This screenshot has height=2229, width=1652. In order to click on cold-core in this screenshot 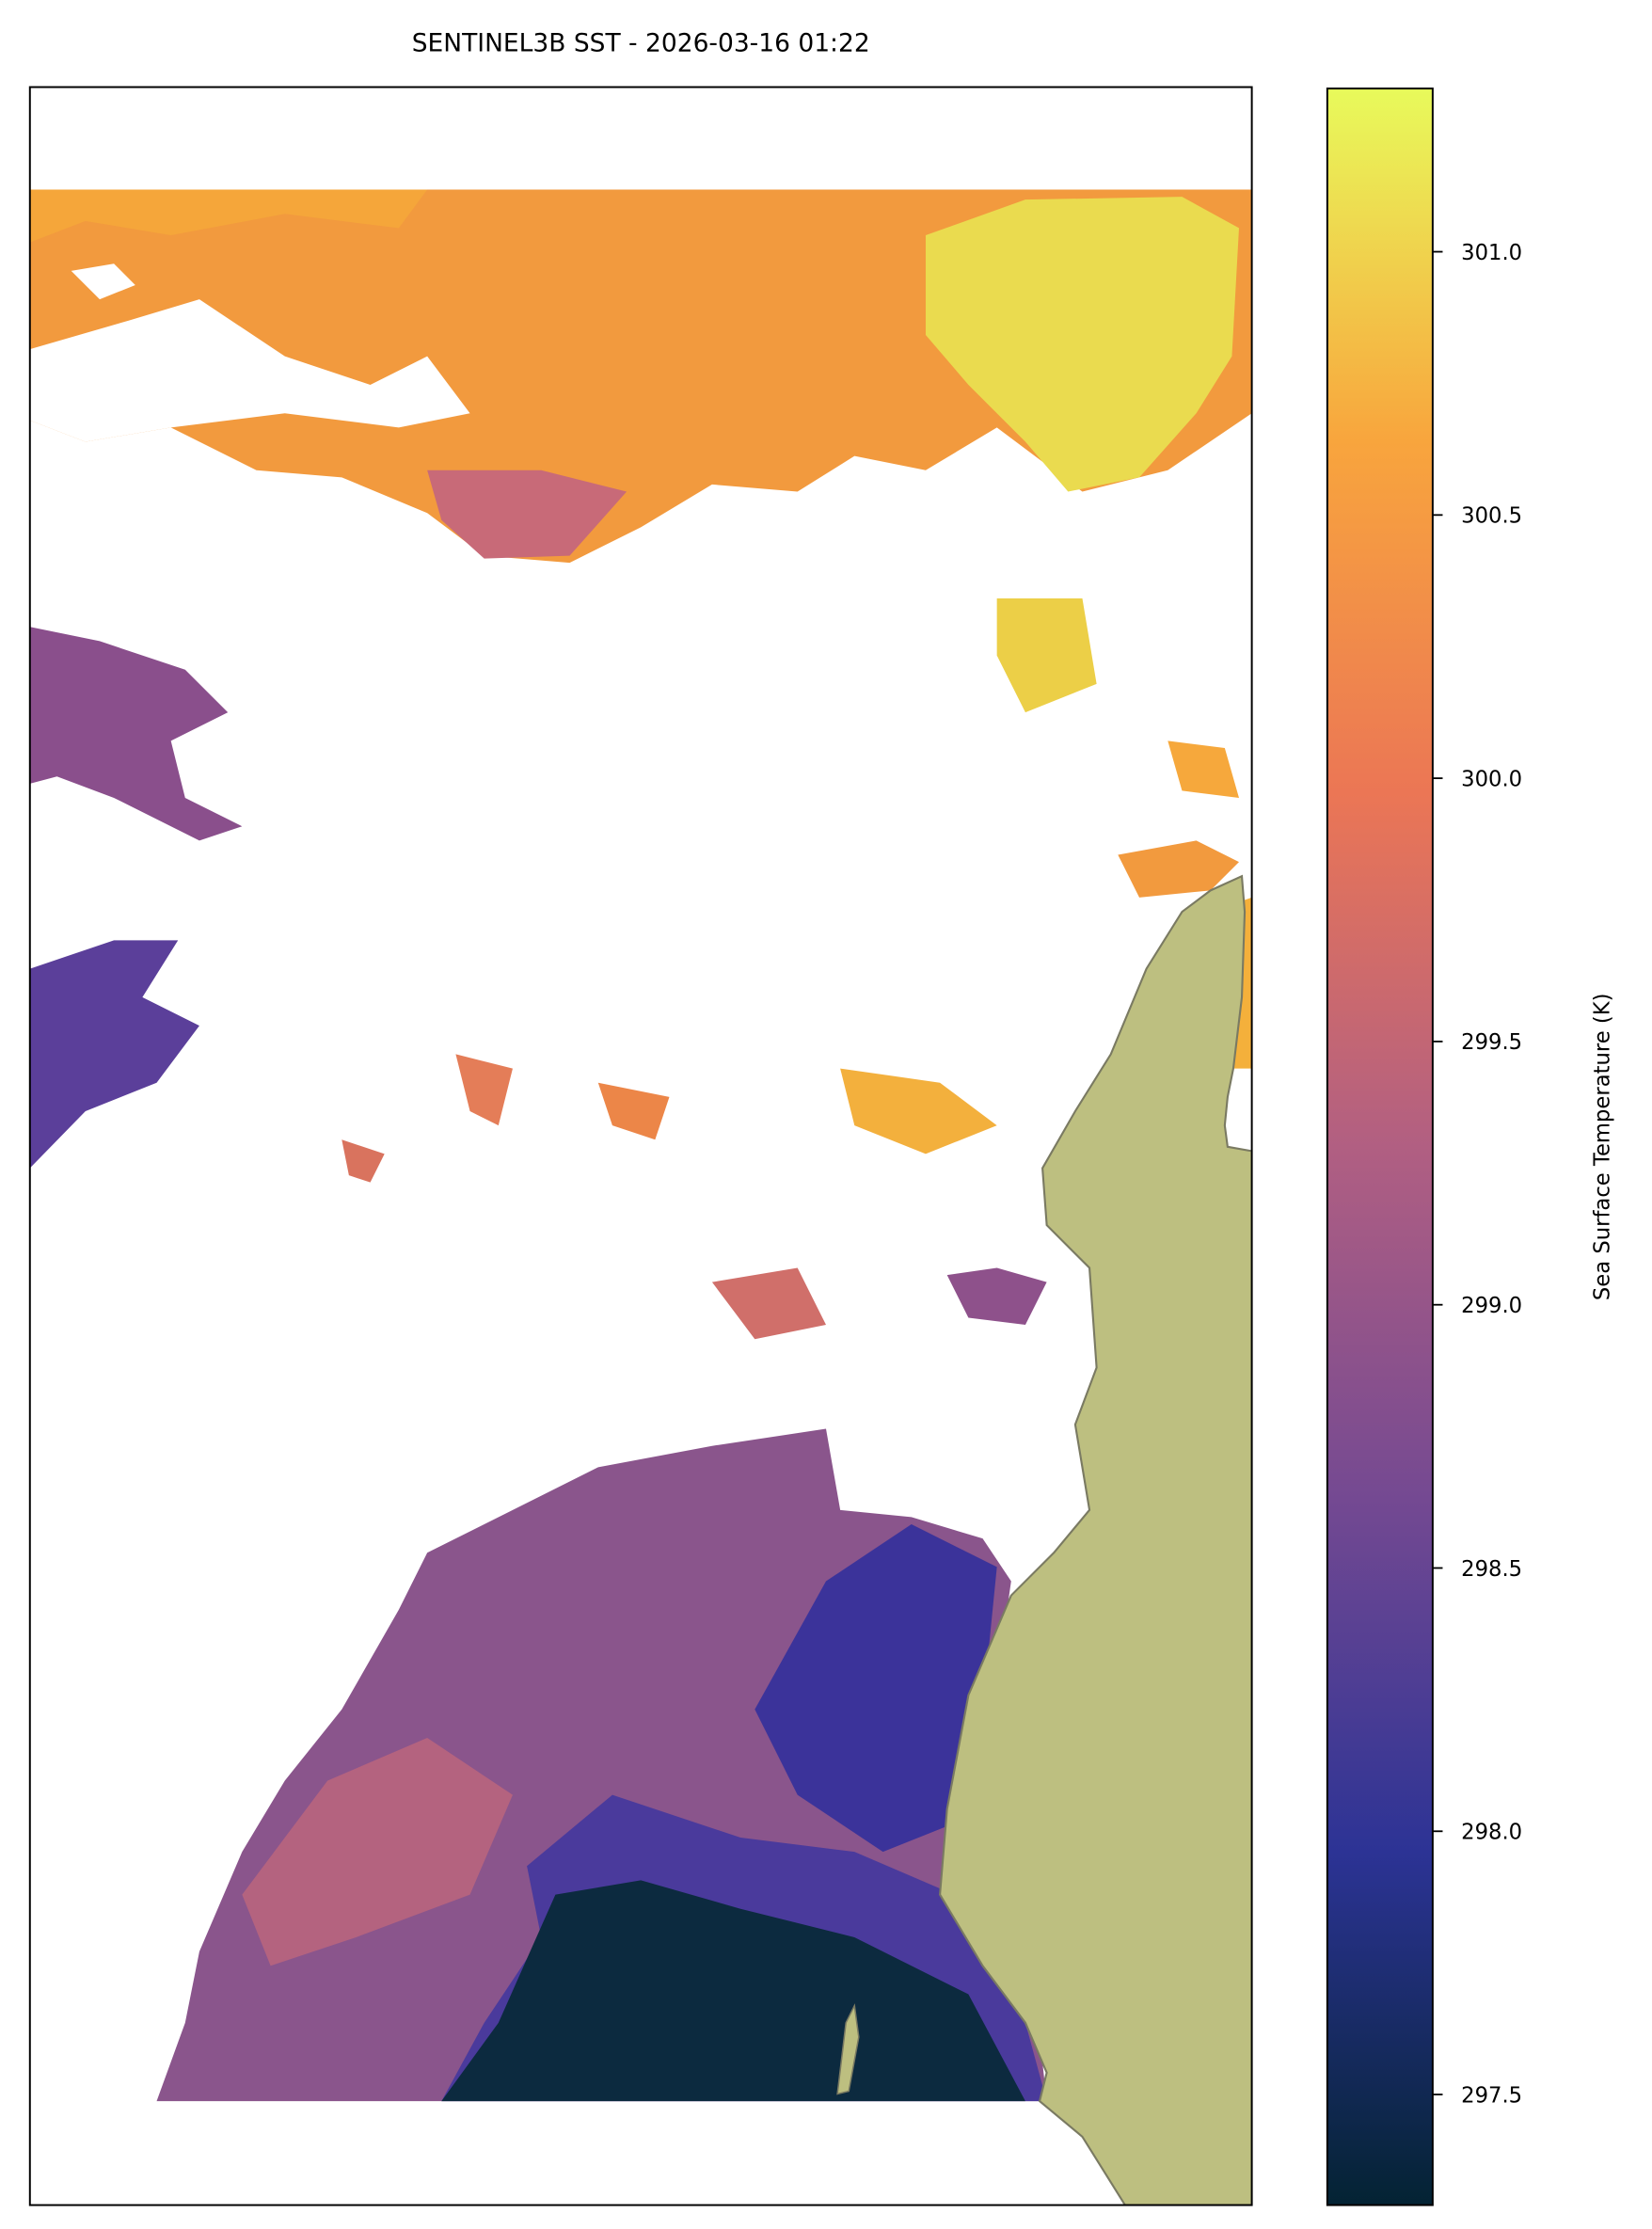, I will do `click(733, 1991)`.